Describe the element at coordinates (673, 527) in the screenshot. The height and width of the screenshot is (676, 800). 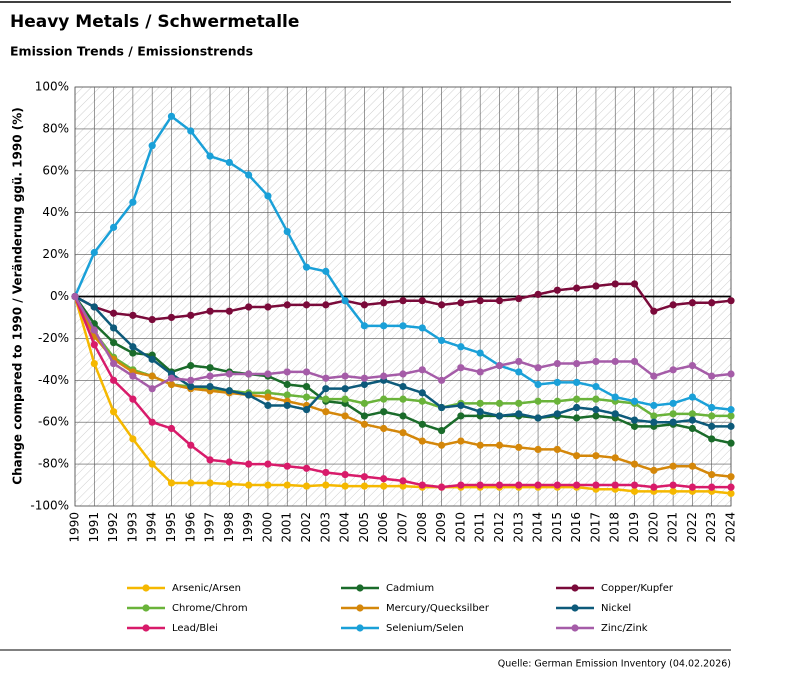
I see `x-tick-label: 2021` at that location.